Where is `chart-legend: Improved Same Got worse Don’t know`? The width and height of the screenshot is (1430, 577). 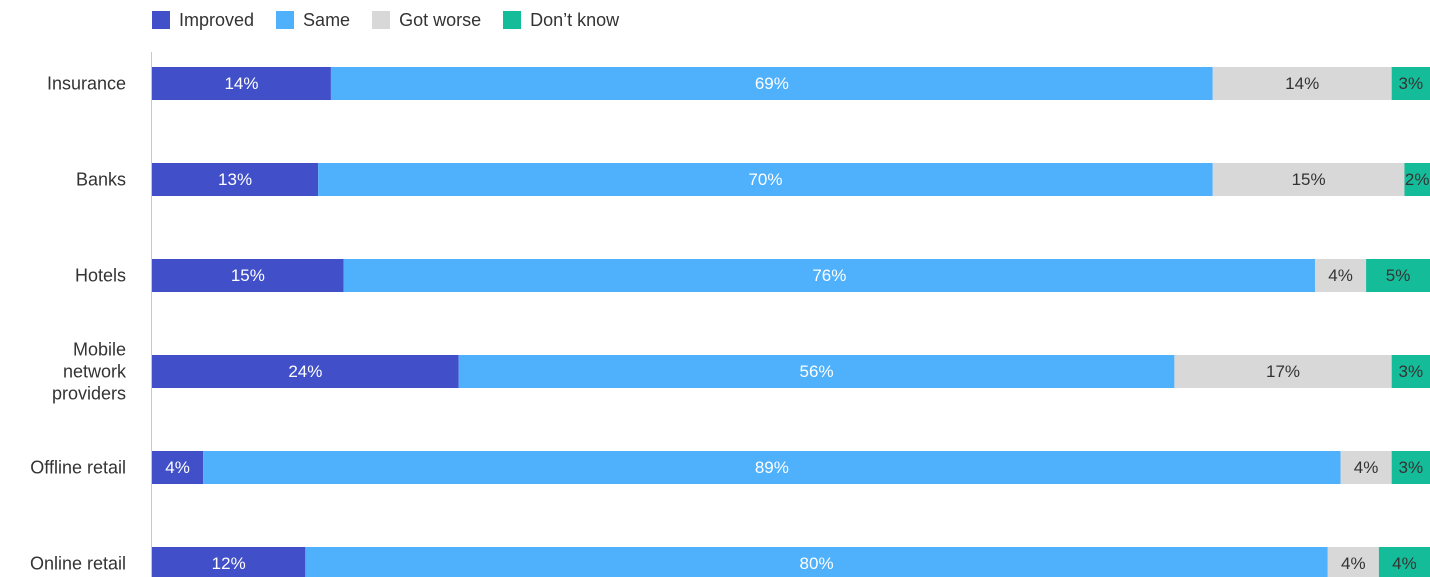
chart-legend: Improved Same Got worse Don’t know is located at coordinates (396, 20).